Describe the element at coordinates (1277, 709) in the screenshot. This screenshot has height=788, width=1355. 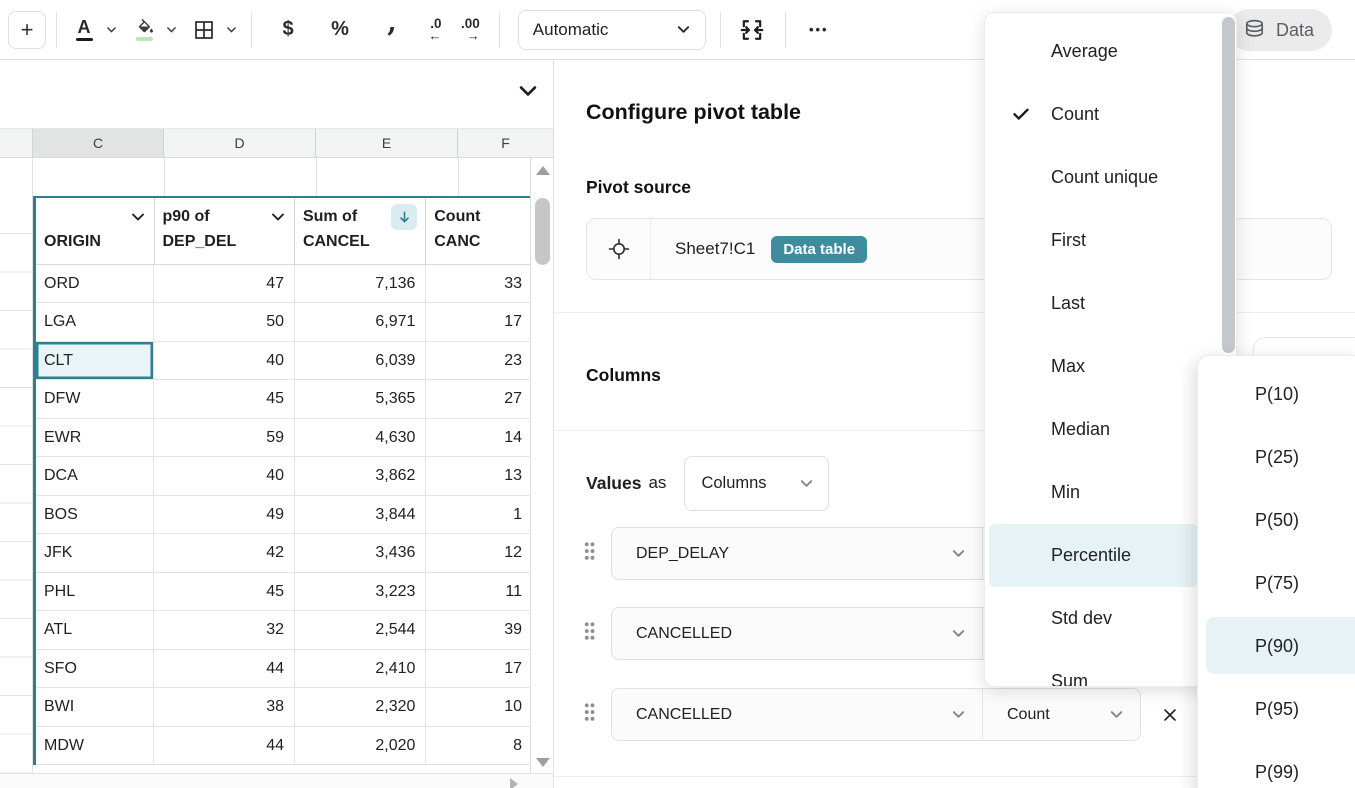
I see `submenu-item-p95: P(95)` at that location.